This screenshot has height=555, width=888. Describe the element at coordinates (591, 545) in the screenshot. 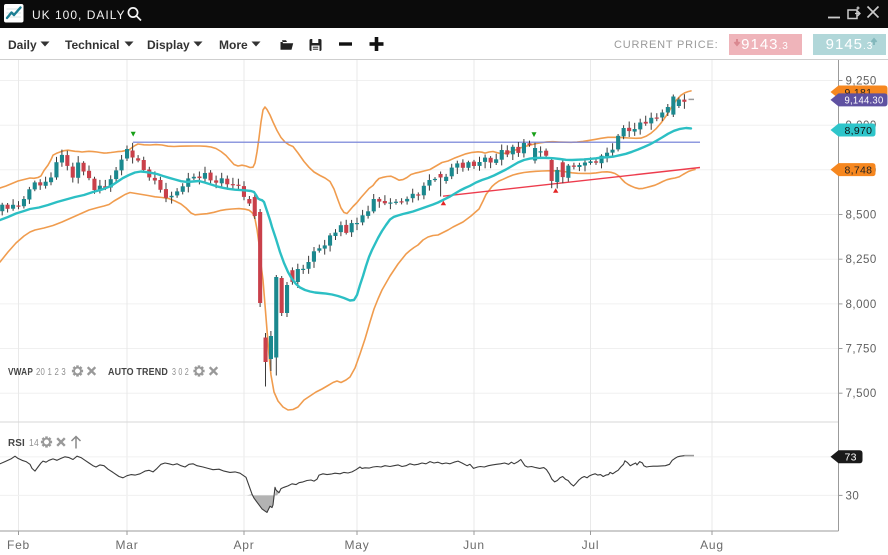

I see `svg-text: Jul` at that location.